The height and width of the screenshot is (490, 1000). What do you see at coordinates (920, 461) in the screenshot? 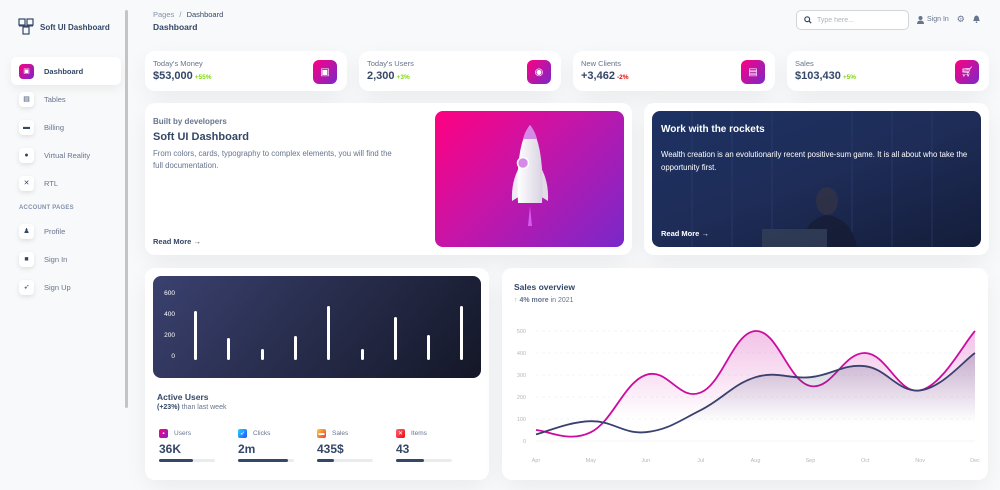
I see `svg-text: Nov` at bounding box center [920, 461].